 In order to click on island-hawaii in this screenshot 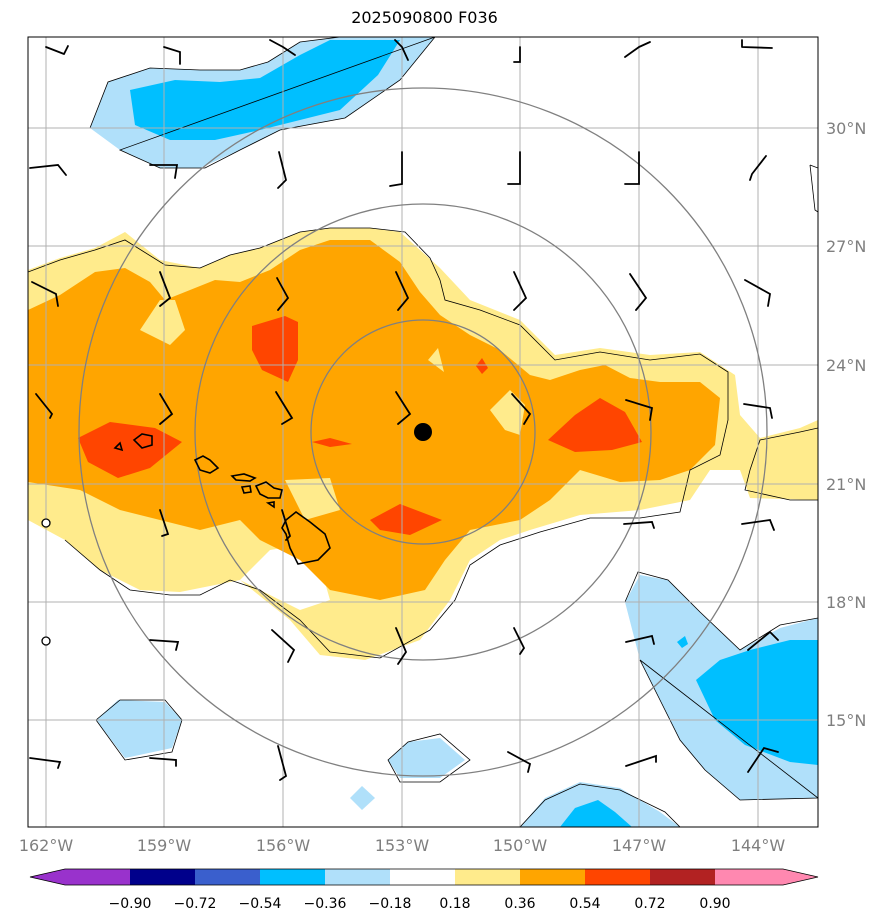, I will do `click(306, 537)`.